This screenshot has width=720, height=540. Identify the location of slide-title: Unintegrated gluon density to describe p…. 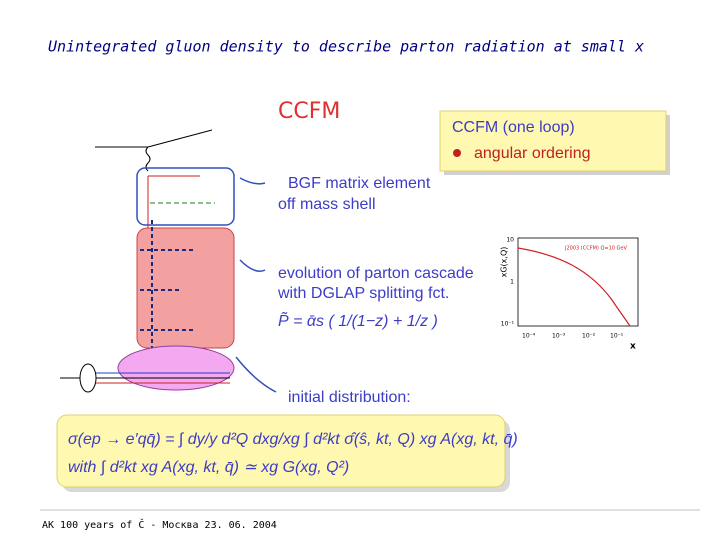
(346, 47).